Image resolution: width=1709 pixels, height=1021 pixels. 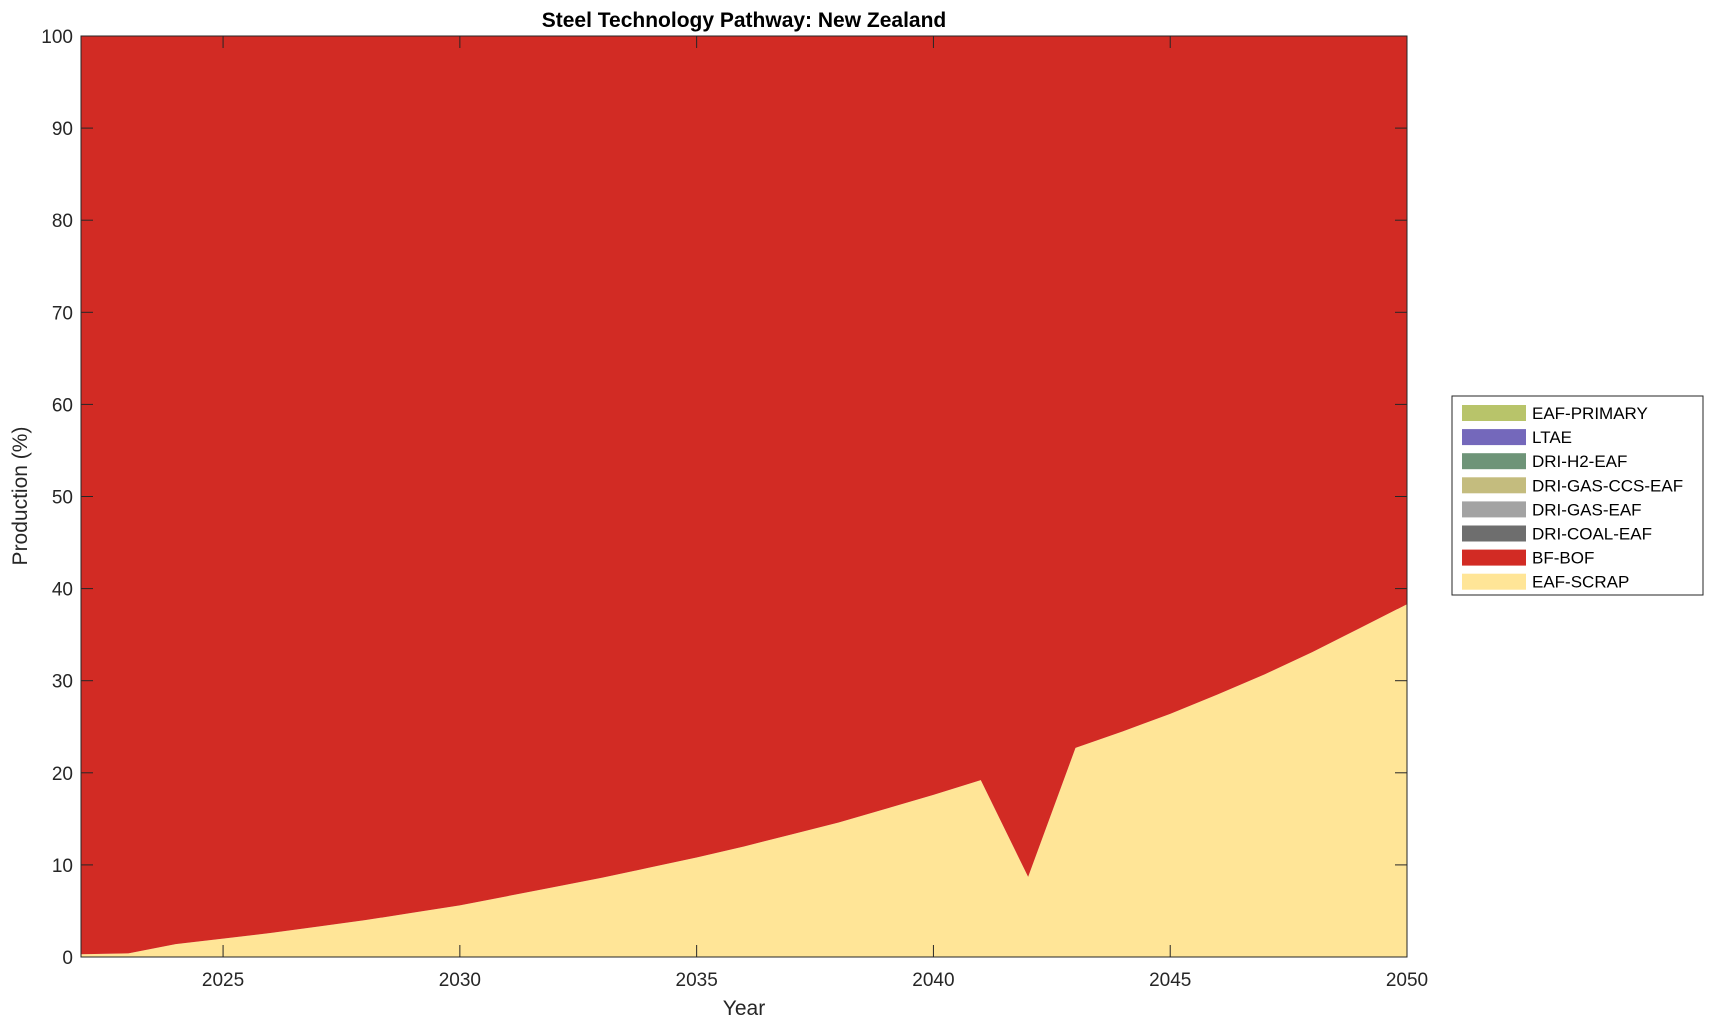 What do you see at coordinates (223, 980) in the screenshot?
I see `x-tick-label: 2025` at bounding box center [223, 980].